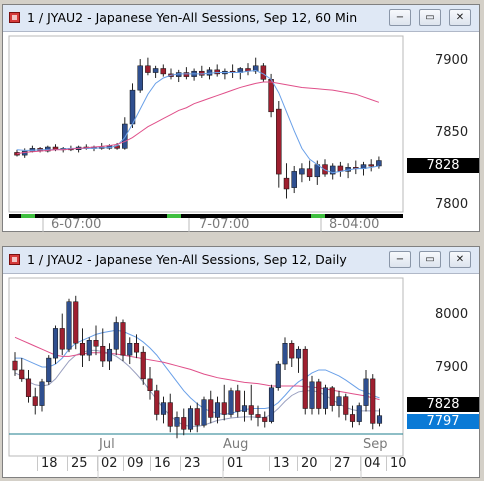 This screenshot has width=484, height=481. What do you see at coordinates (443, 165) in the screenshot?
I see `last-price-badge: 7828` at bounding box center [443, 165].